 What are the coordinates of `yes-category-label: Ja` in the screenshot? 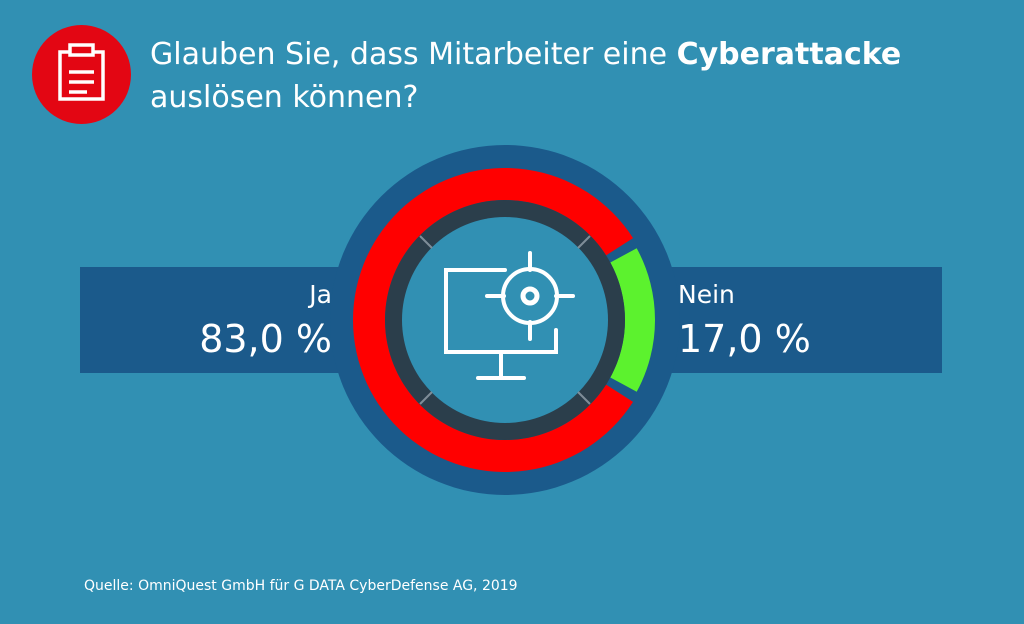 It's located at (320, 294).